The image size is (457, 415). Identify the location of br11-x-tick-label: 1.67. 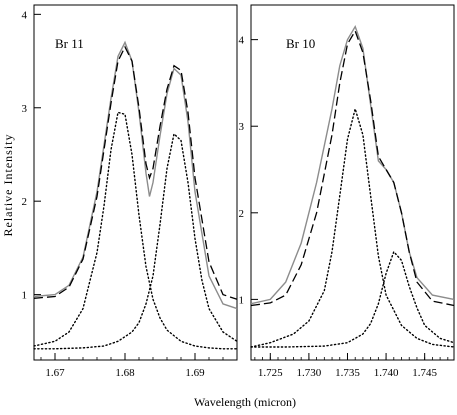
(55, 373).